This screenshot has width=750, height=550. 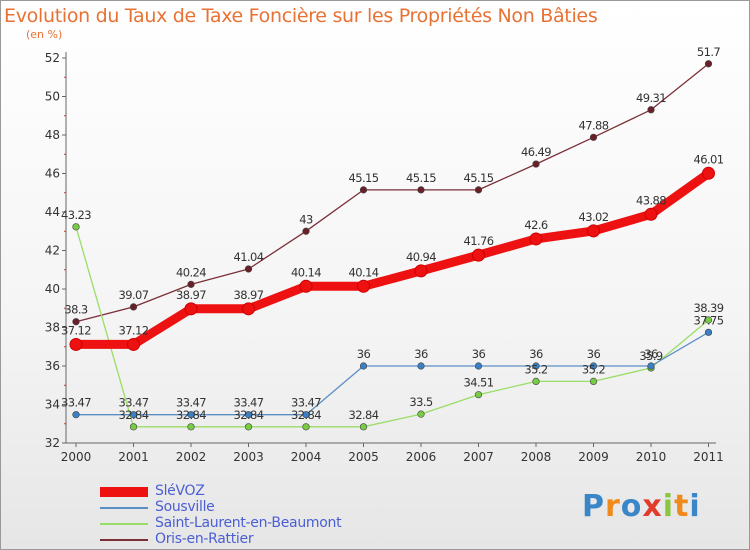 I want to click on logo-letter: x, so click(x=652, y=506).